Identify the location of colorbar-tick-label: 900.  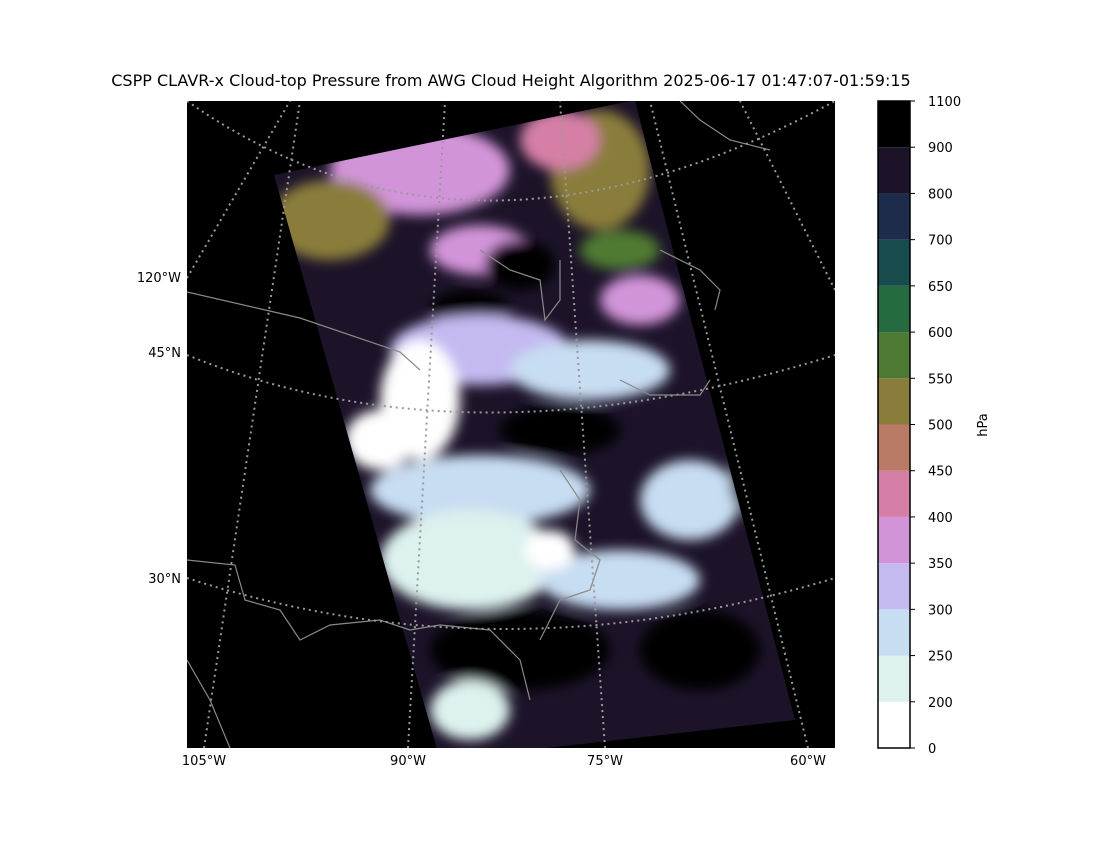
(940, 148).